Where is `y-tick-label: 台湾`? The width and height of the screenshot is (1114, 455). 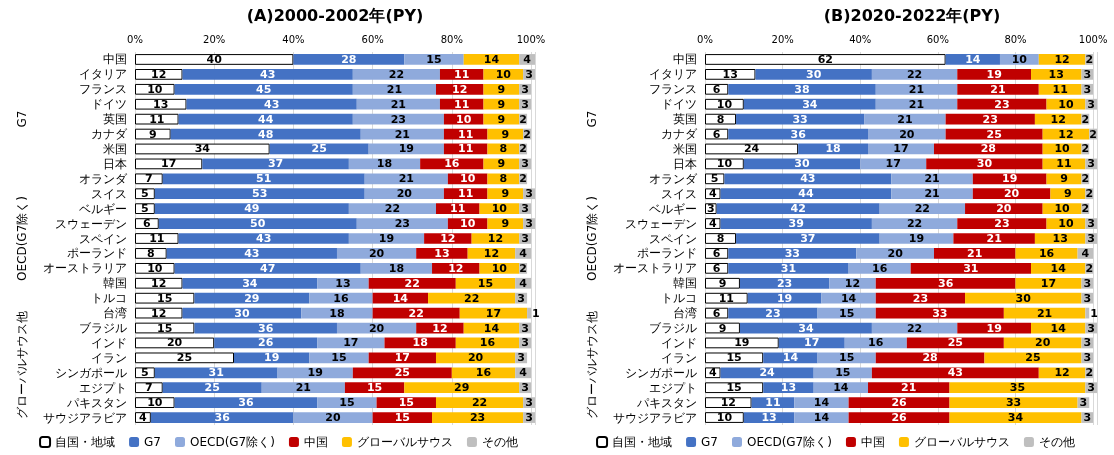
y-tick-label: 台湾 is located at coordinates (685, 313).